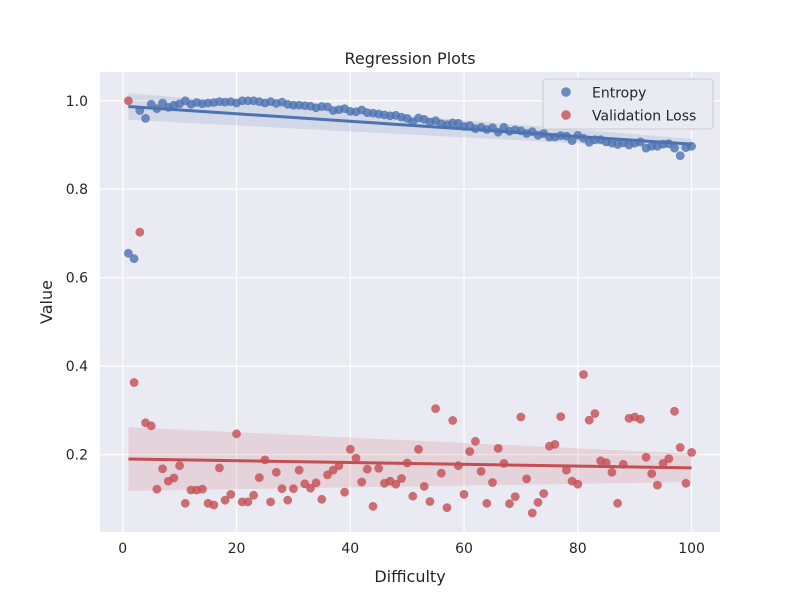 This screenshot has width=800, height=604. I want to click on validation-loss-confidence-band, so click(410, 459).